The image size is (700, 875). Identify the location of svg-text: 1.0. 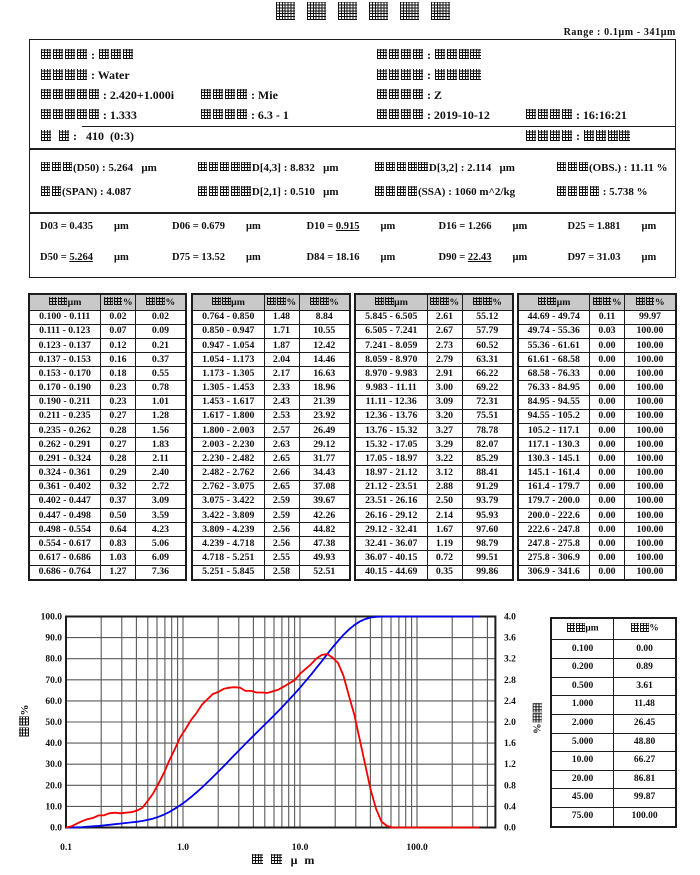
(183, 848).